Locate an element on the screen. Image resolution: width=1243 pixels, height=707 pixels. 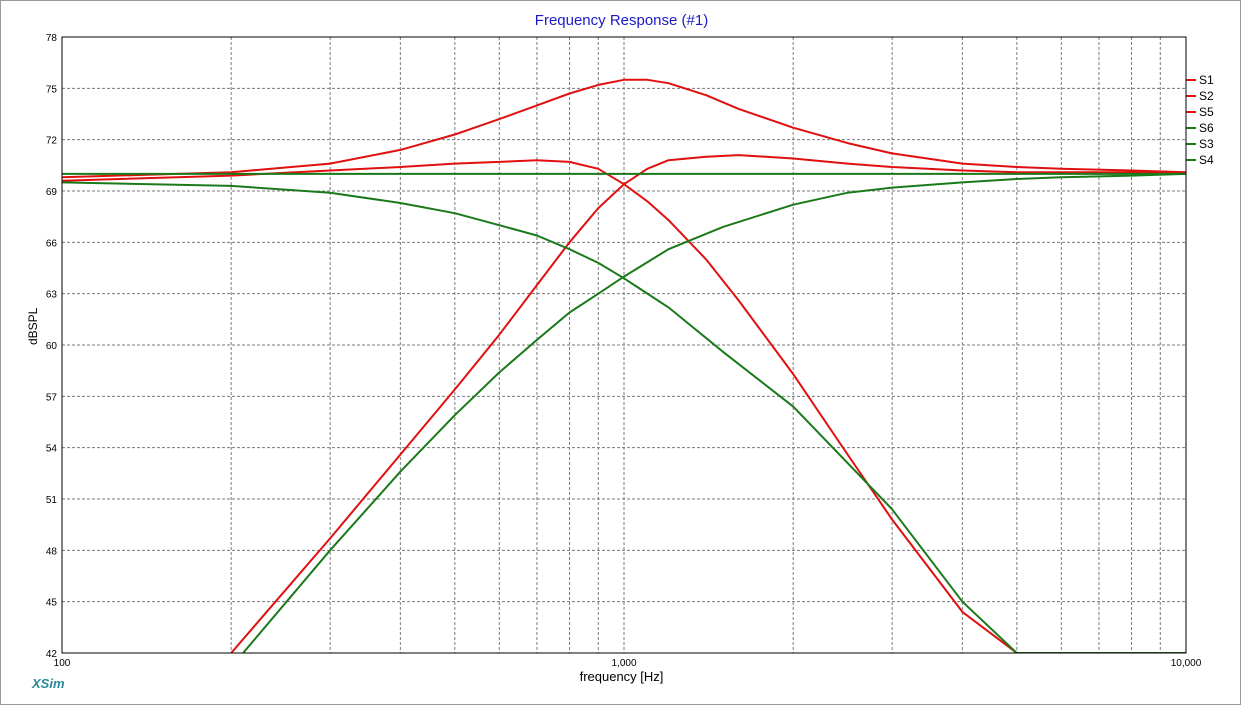
y-tick-label: 75 is located at coordinates (52, 89).